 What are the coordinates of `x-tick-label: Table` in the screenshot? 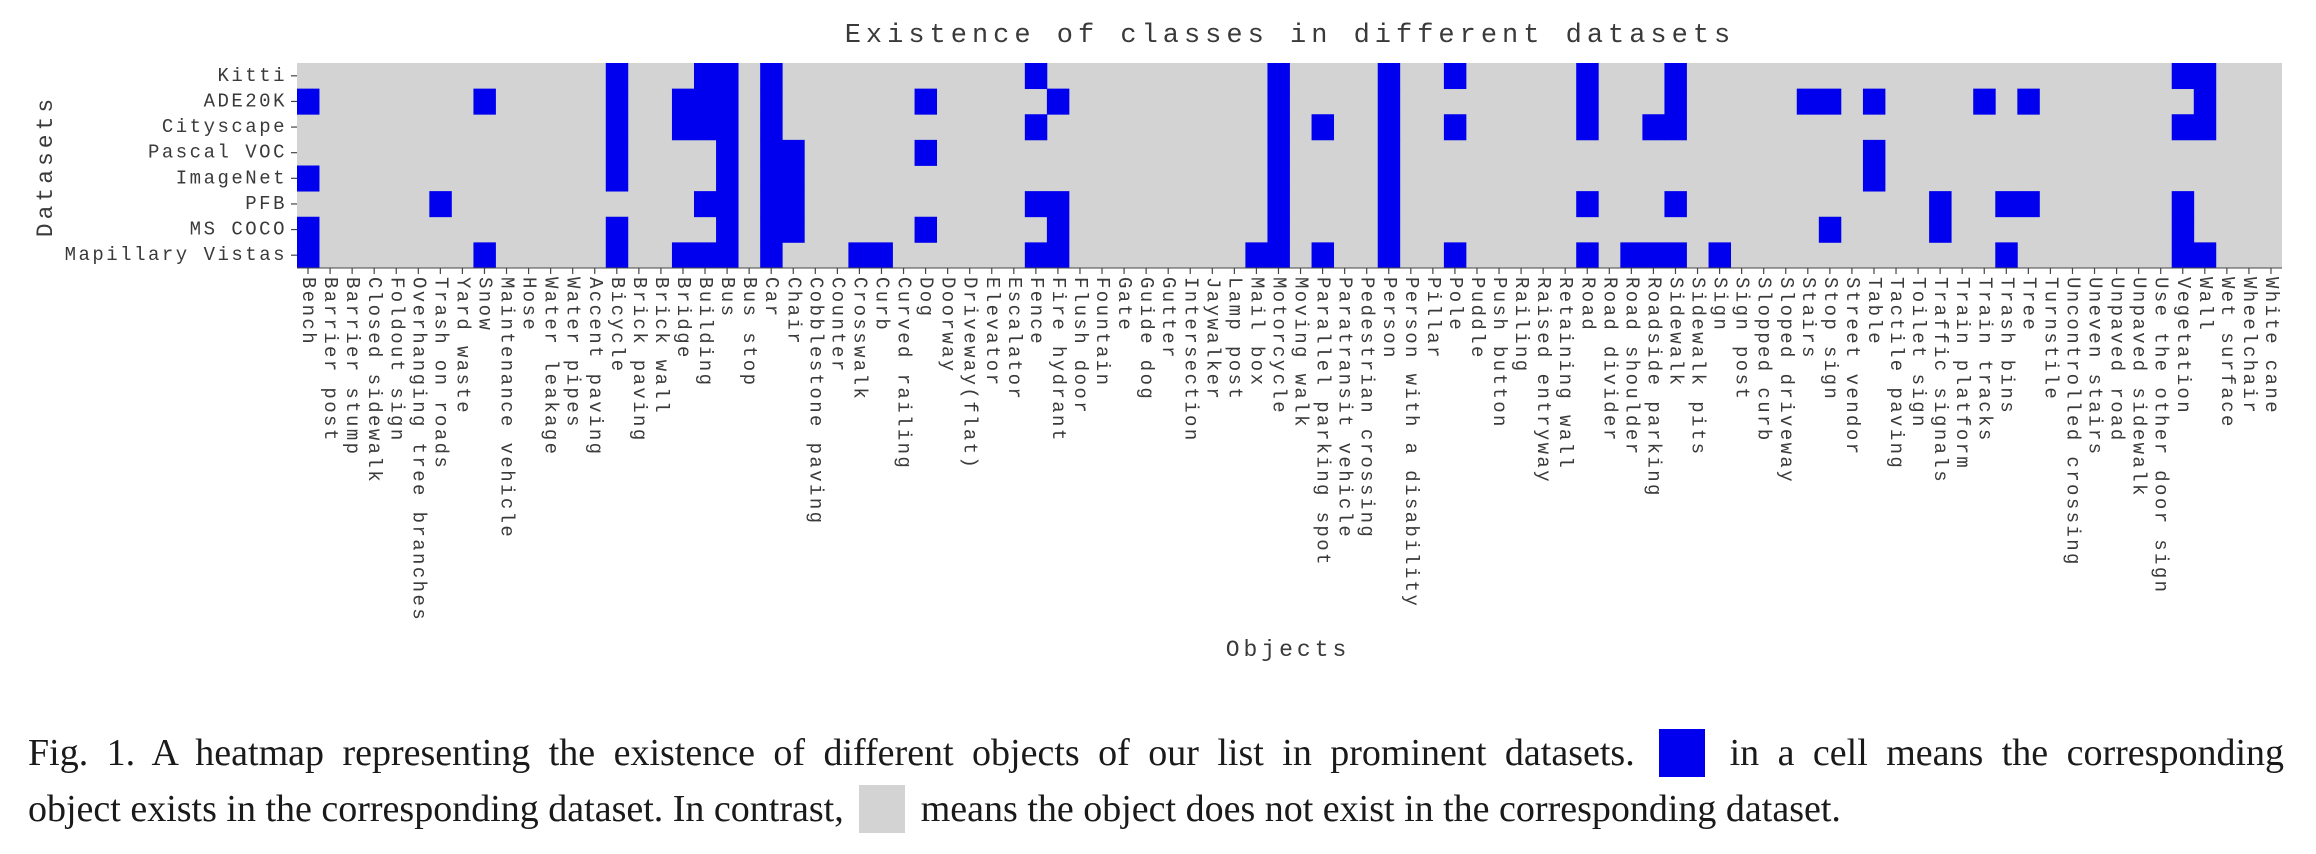 It's located at (1874, 311).